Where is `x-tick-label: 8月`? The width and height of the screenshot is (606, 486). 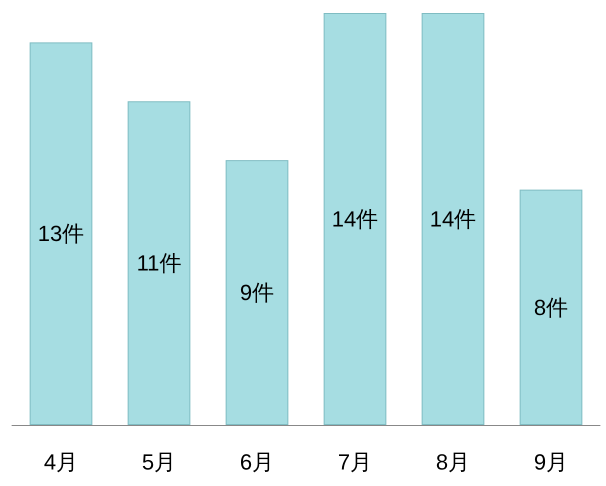 x-tick-label: 8月 is located at coordinates (453, 462).